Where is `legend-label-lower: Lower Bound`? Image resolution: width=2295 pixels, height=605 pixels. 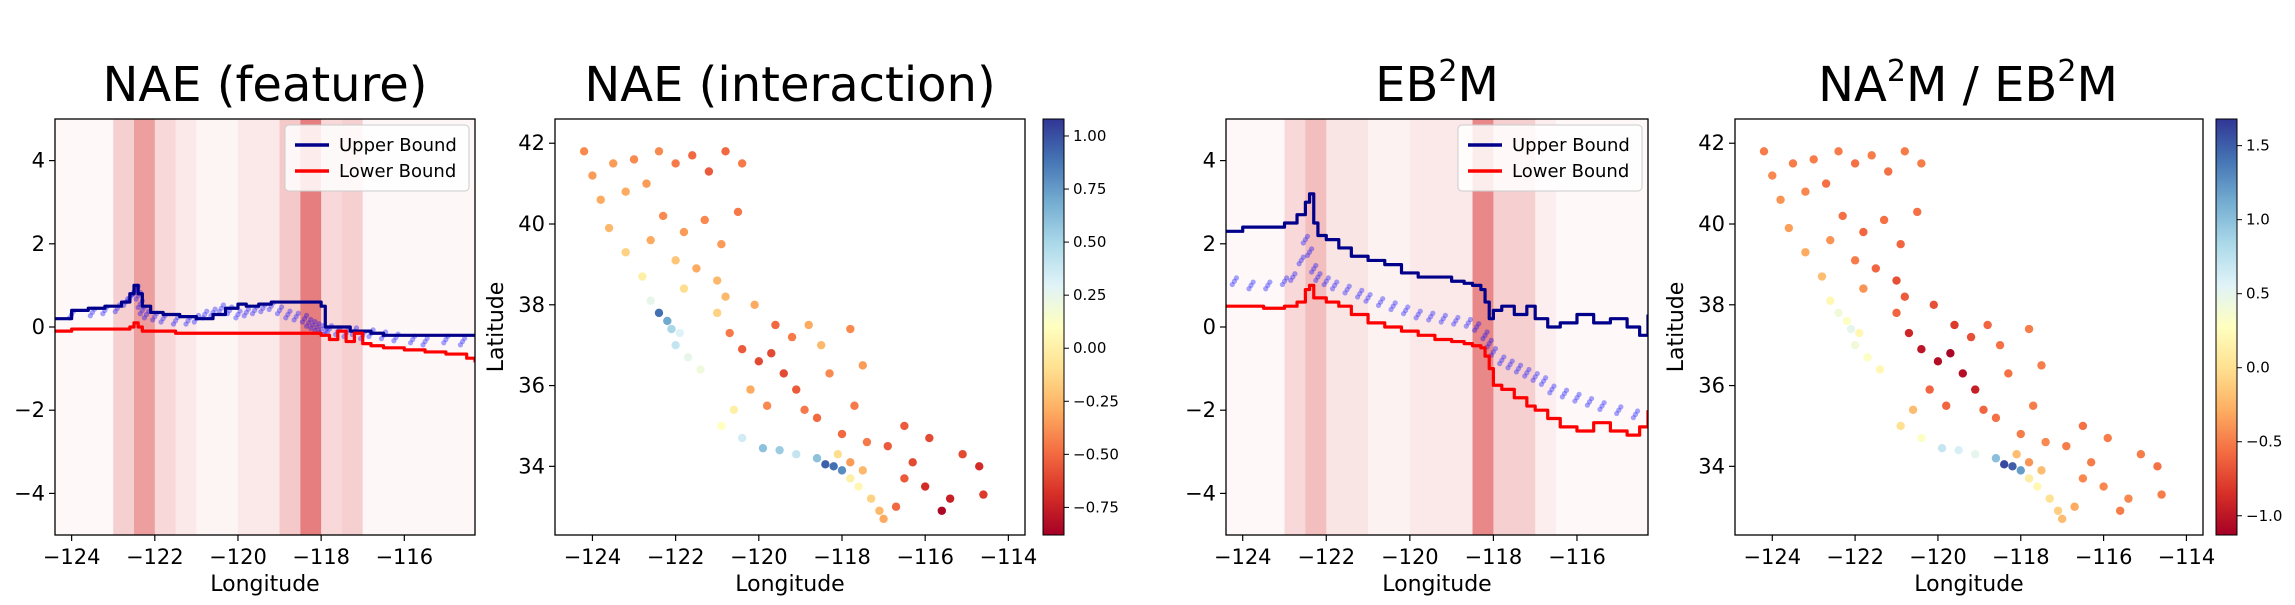 legend-label-lower: Lower Bound is located at coordinates (397, 171).